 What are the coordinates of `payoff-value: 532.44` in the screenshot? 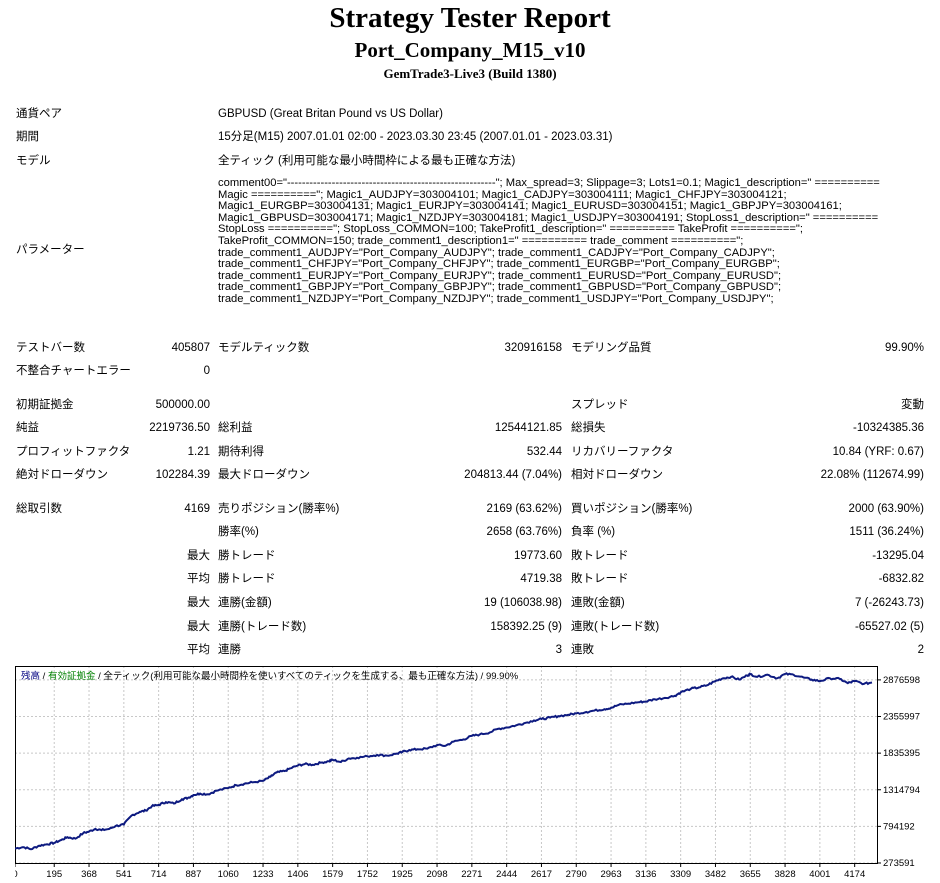 It's located at (544, 452).